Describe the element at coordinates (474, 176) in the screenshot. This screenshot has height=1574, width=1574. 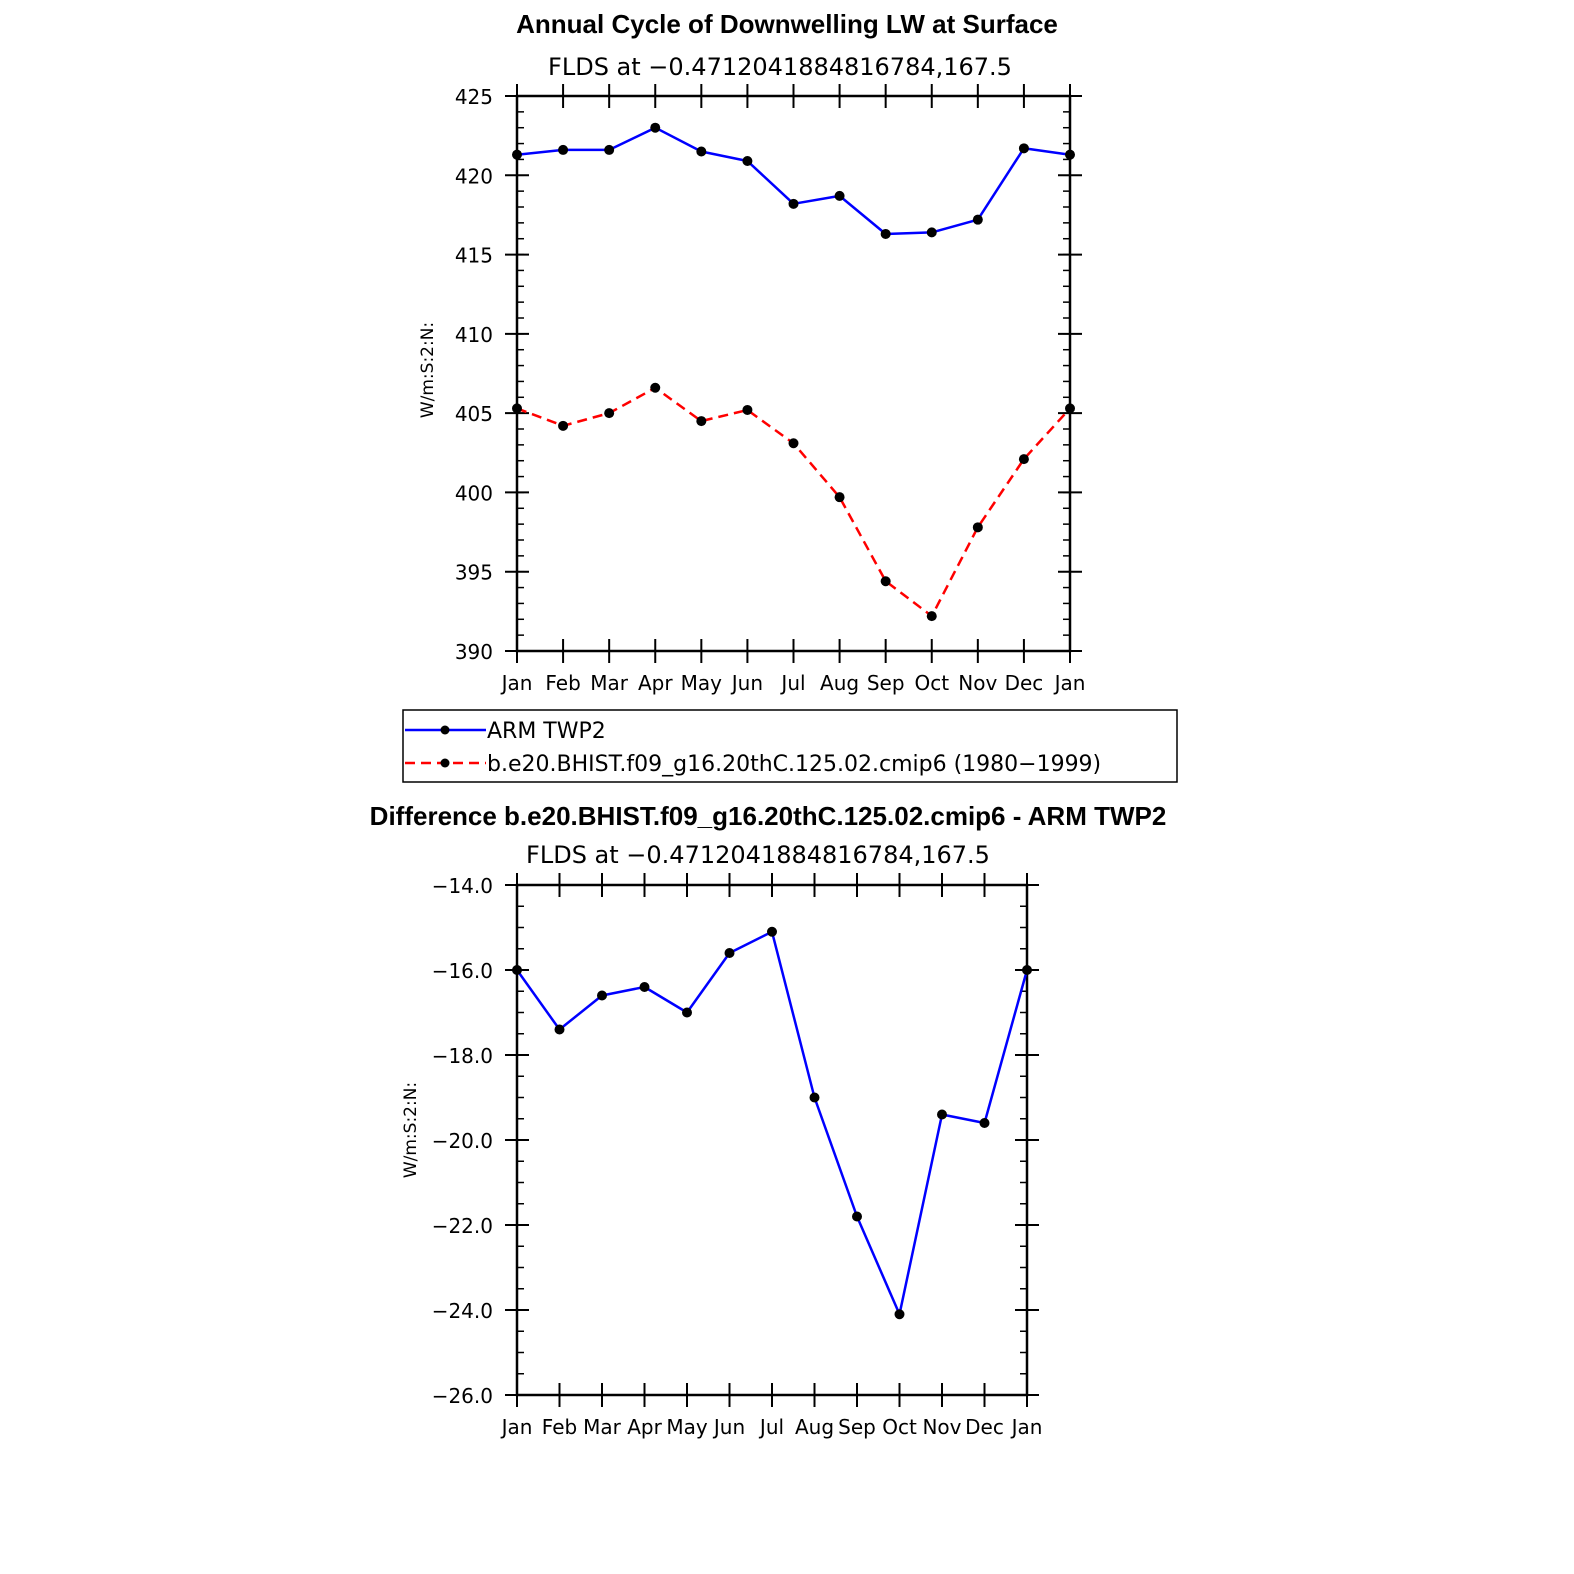
I see `y-tick-label: 420` at that location.